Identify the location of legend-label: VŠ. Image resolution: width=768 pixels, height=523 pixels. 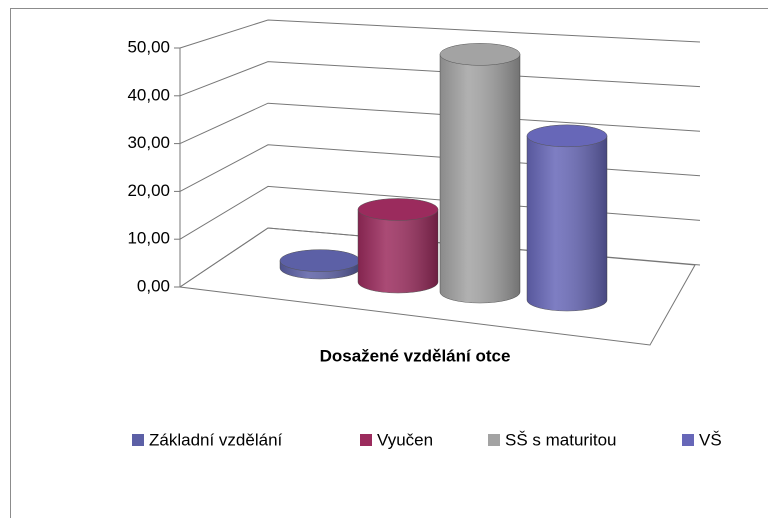
(710, 439).